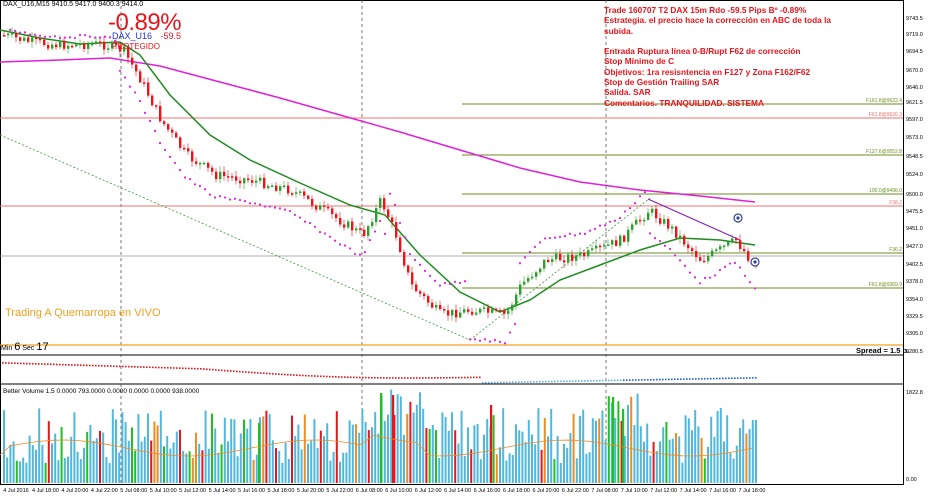  Describe the element at coordinates (381, 438) in the screenshot. I see `volume-bar-spike` at that location.